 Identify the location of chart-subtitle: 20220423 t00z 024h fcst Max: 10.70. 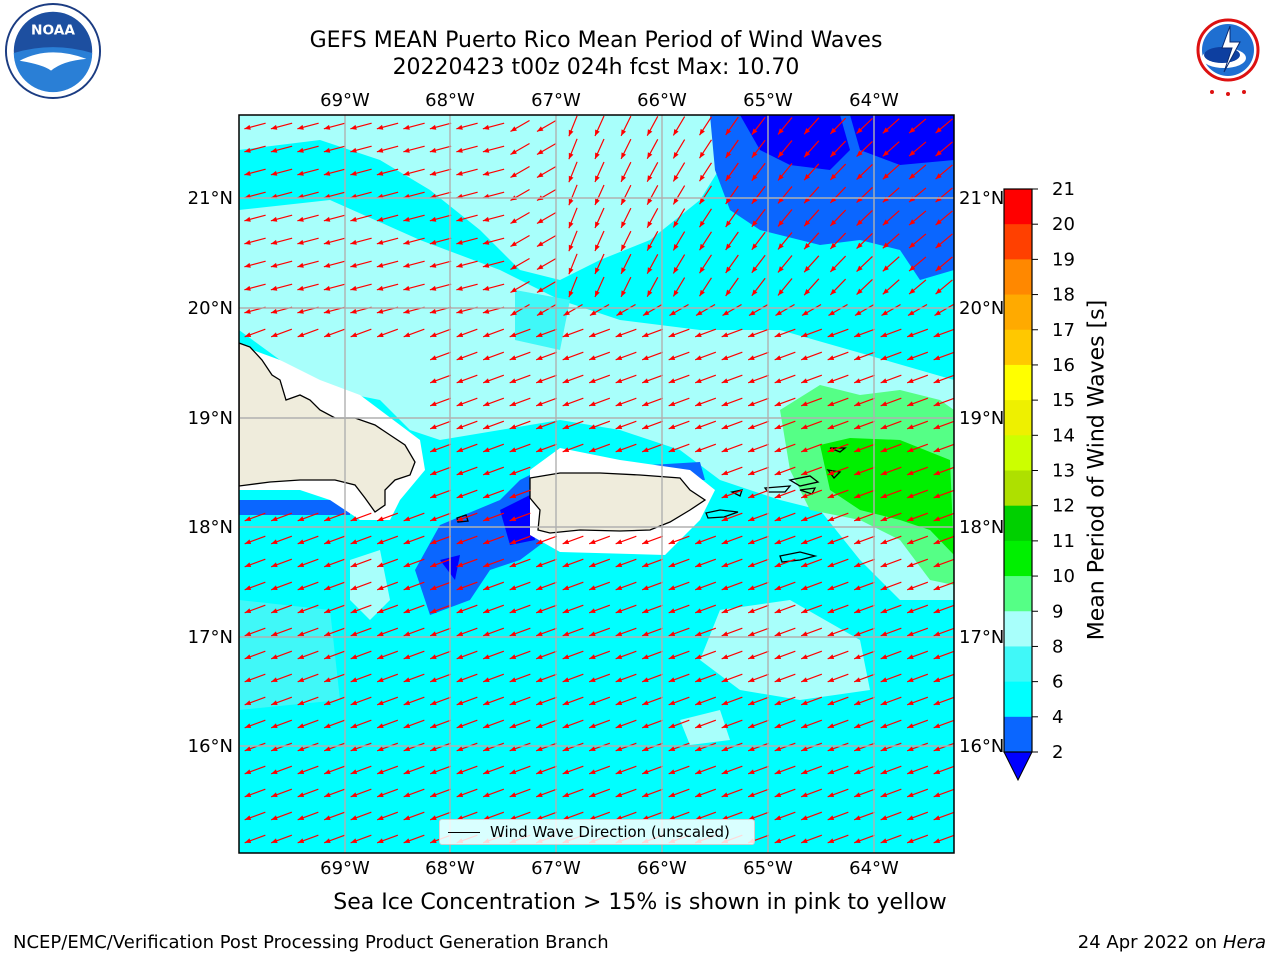
(596, 67).